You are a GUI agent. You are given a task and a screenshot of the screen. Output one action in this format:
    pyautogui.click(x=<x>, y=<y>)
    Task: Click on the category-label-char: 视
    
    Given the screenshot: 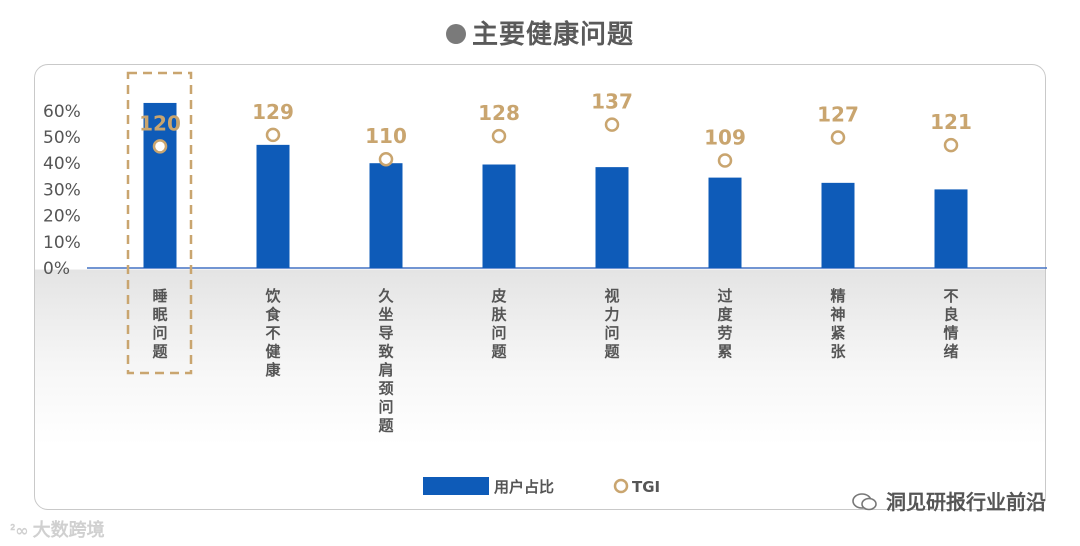 What is the action you would take?
    pyautogui.click(x=611, y=296)
    